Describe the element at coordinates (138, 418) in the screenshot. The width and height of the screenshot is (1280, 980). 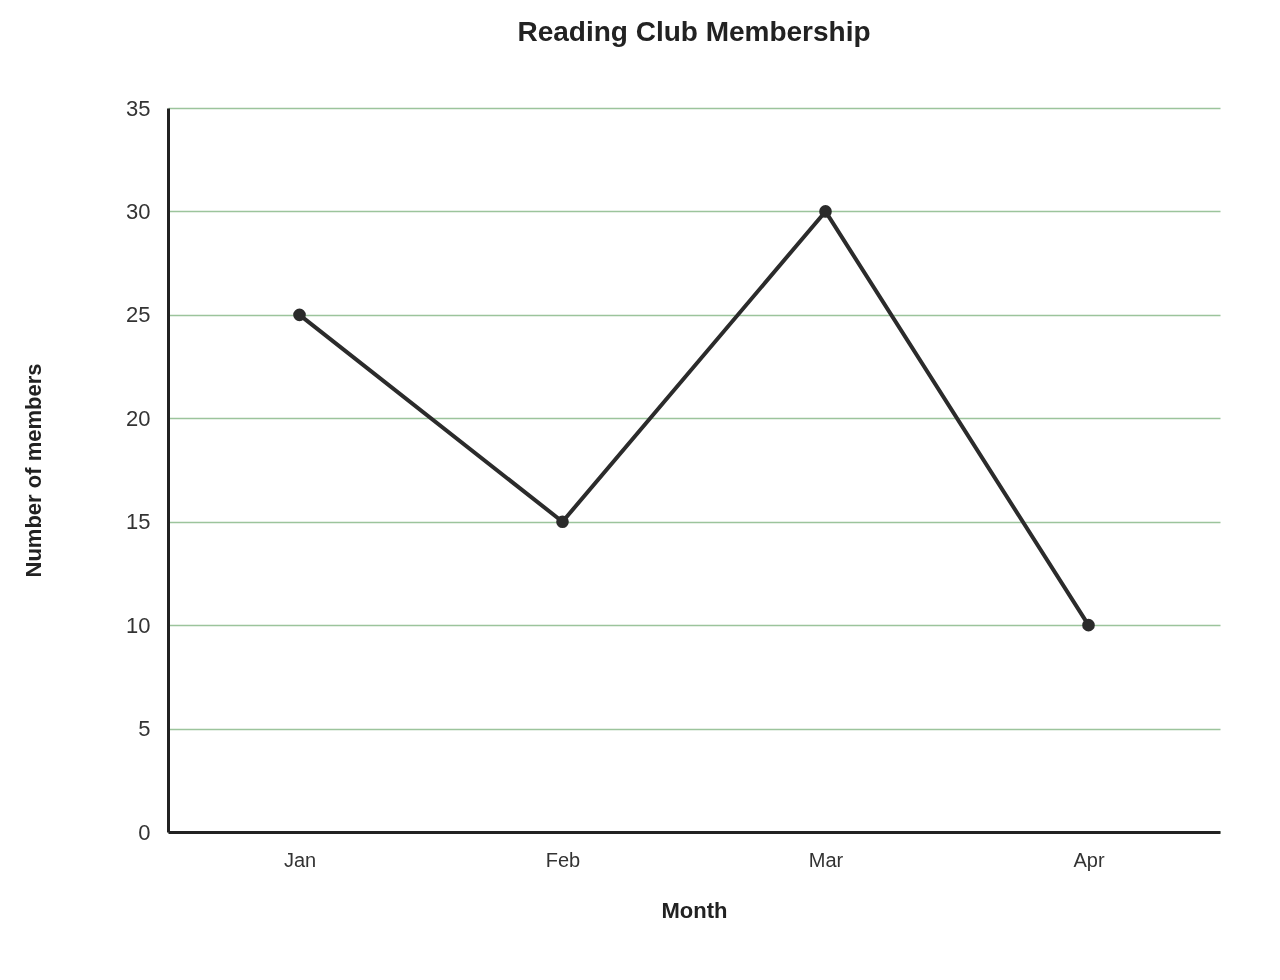
I see `y-tick-label: 20` at that location.